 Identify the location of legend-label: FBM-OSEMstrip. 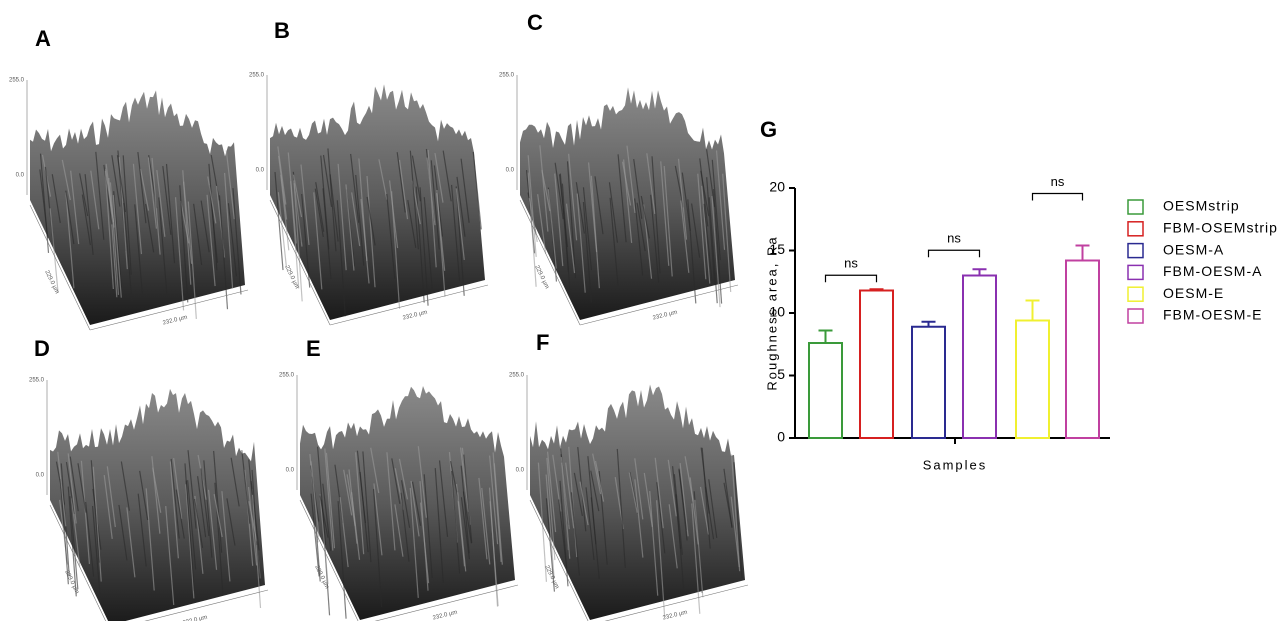
(1220, 228).